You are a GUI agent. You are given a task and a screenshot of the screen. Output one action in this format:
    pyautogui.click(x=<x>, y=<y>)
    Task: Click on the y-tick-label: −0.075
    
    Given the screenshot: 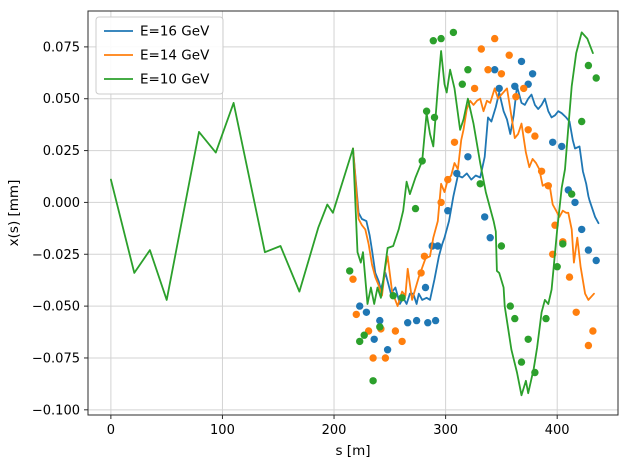 What is the action you would take?
    pyautogui.click(x=56, y=358)
    